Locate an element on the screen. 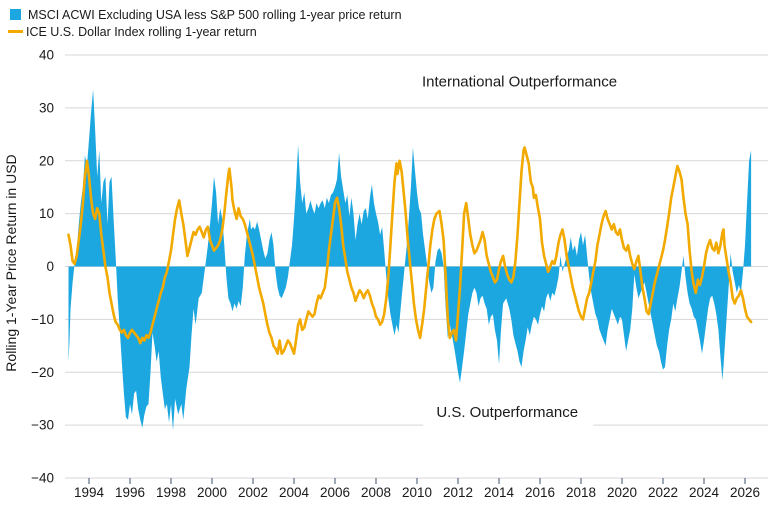 The width and height of the screenshot is (780, 520). dollar-series-swatch-icon is located at coordinates (15, 31).